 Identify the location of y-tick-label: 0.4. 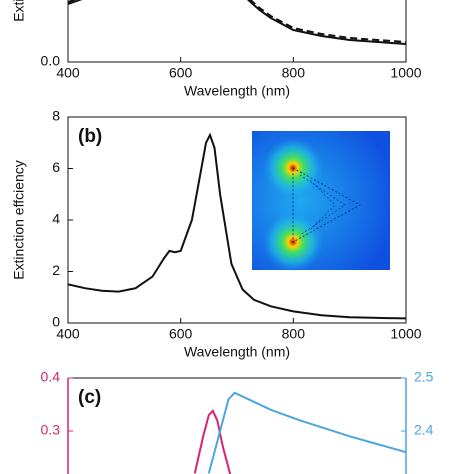
(51, 377).